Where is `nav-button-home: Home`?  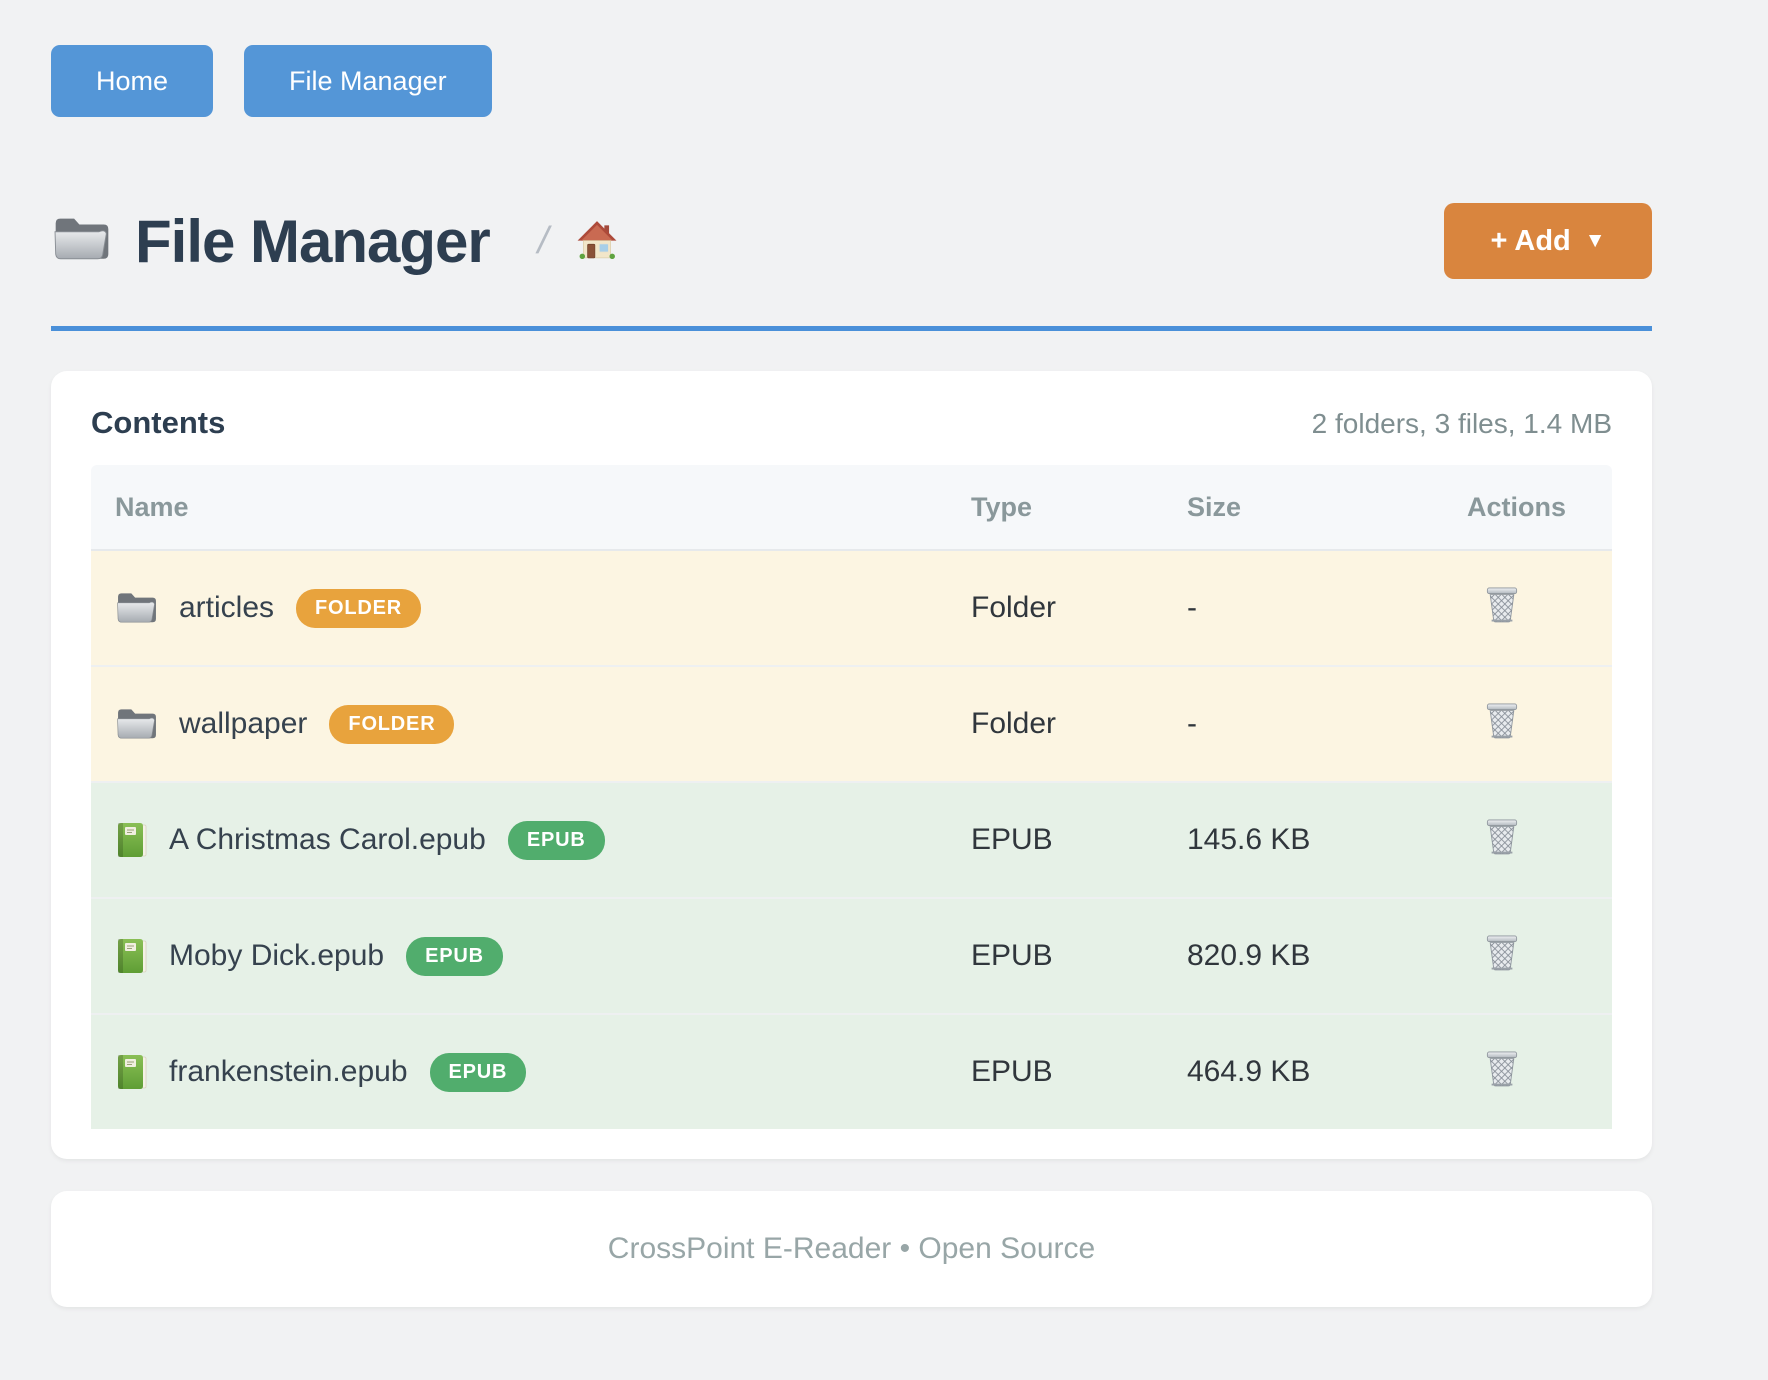
nav-button-home: Home is located at coordinates (132, 81).